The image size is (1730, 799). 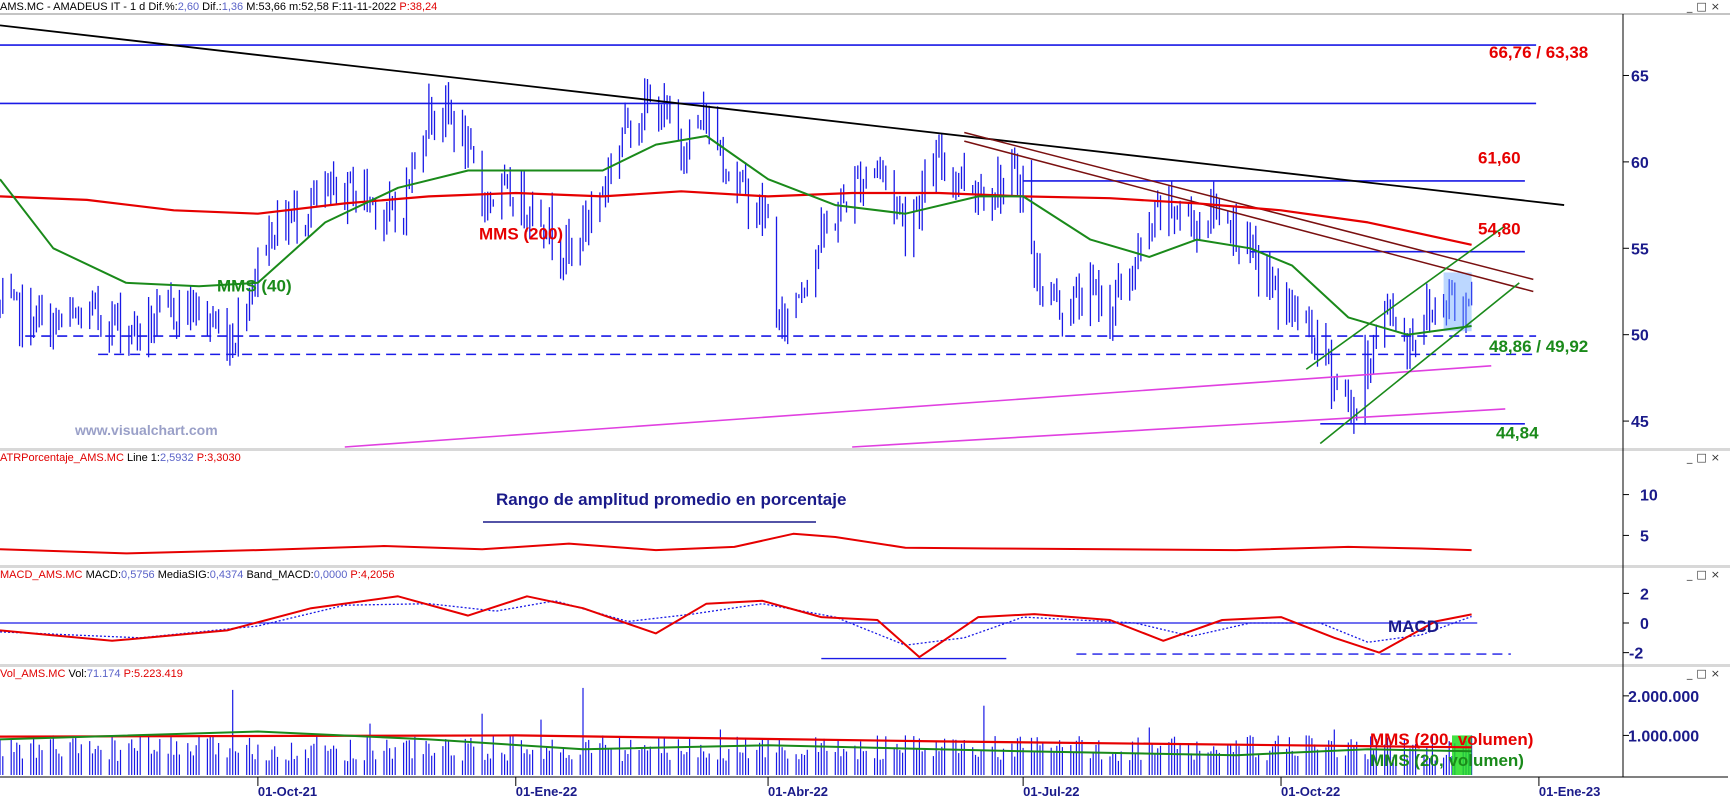 I want to click on volume-tick-label: 1.000.000, so click(x=1663, y=736).